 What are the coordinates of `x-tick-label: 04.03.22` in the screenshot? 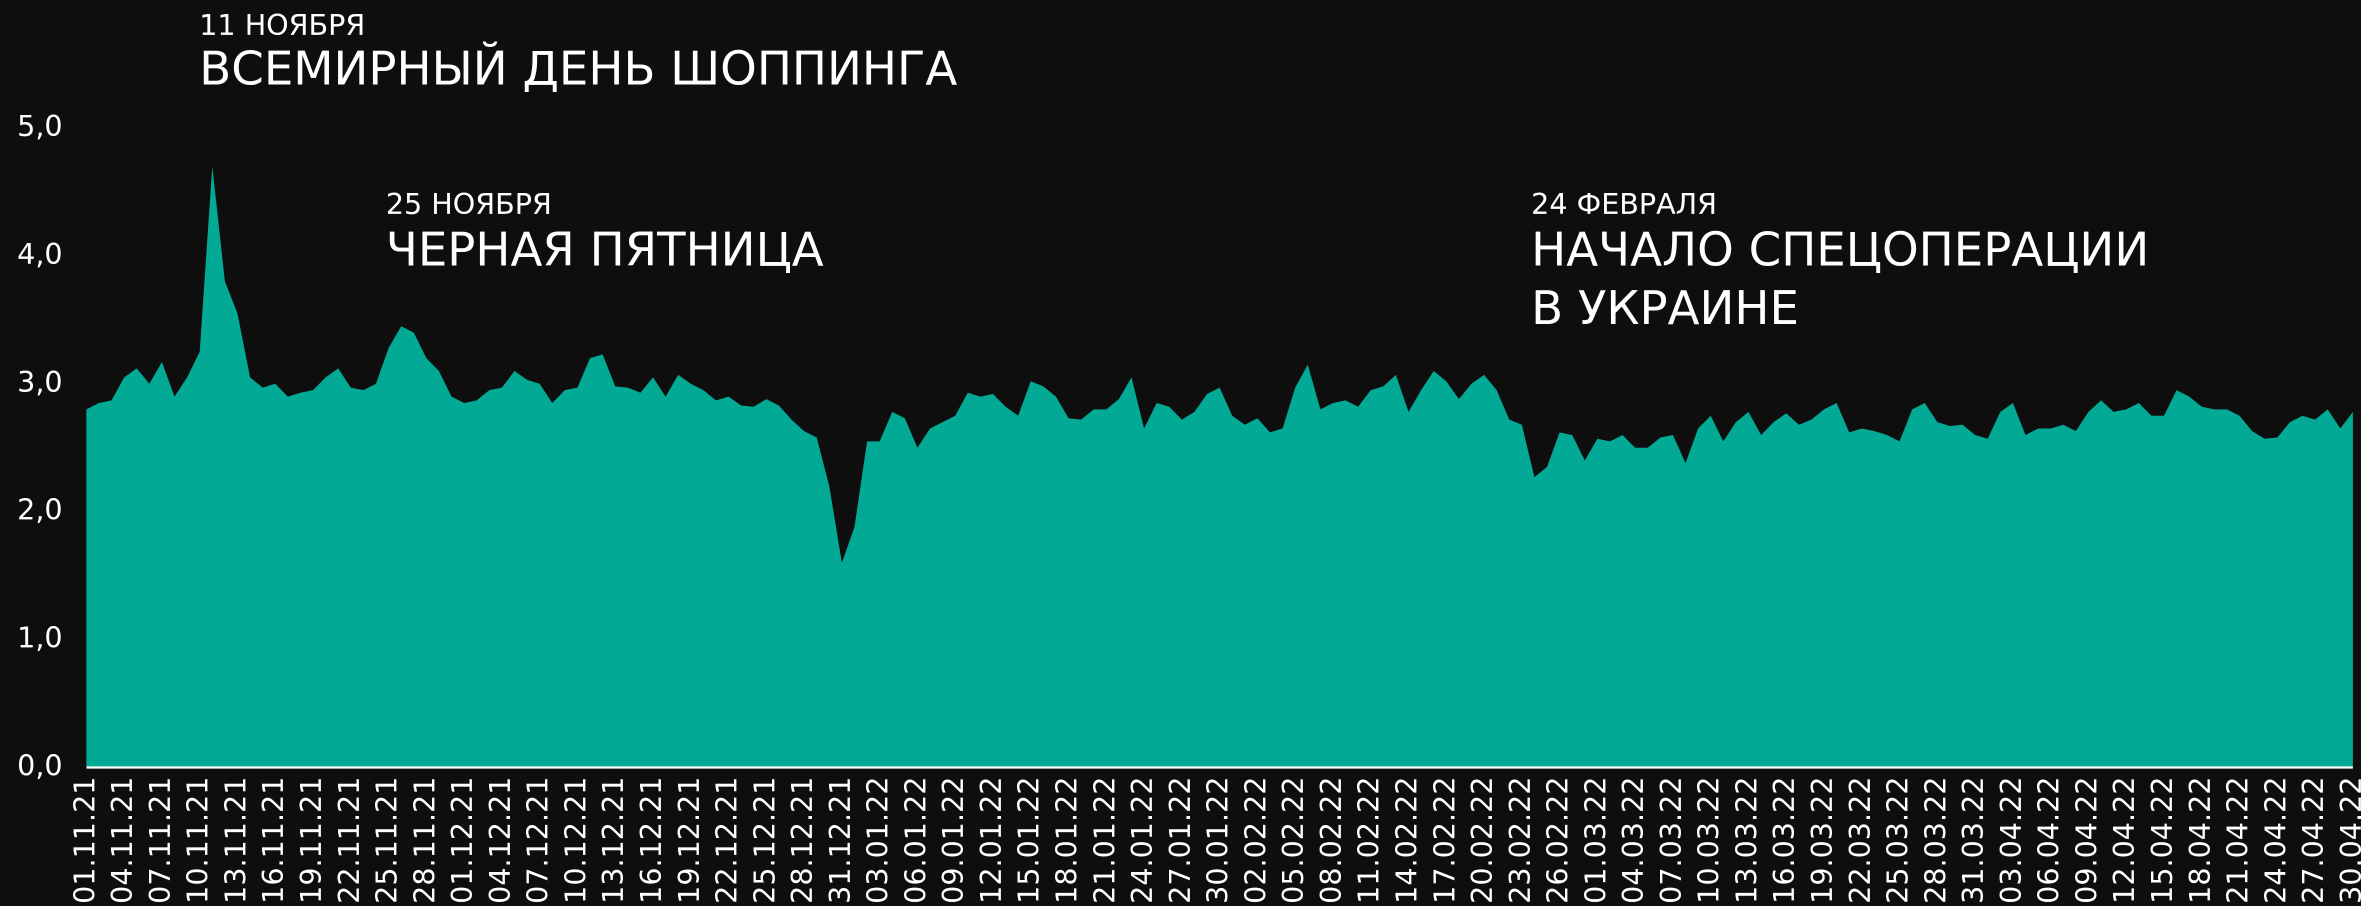 It's located at (1633, 840).